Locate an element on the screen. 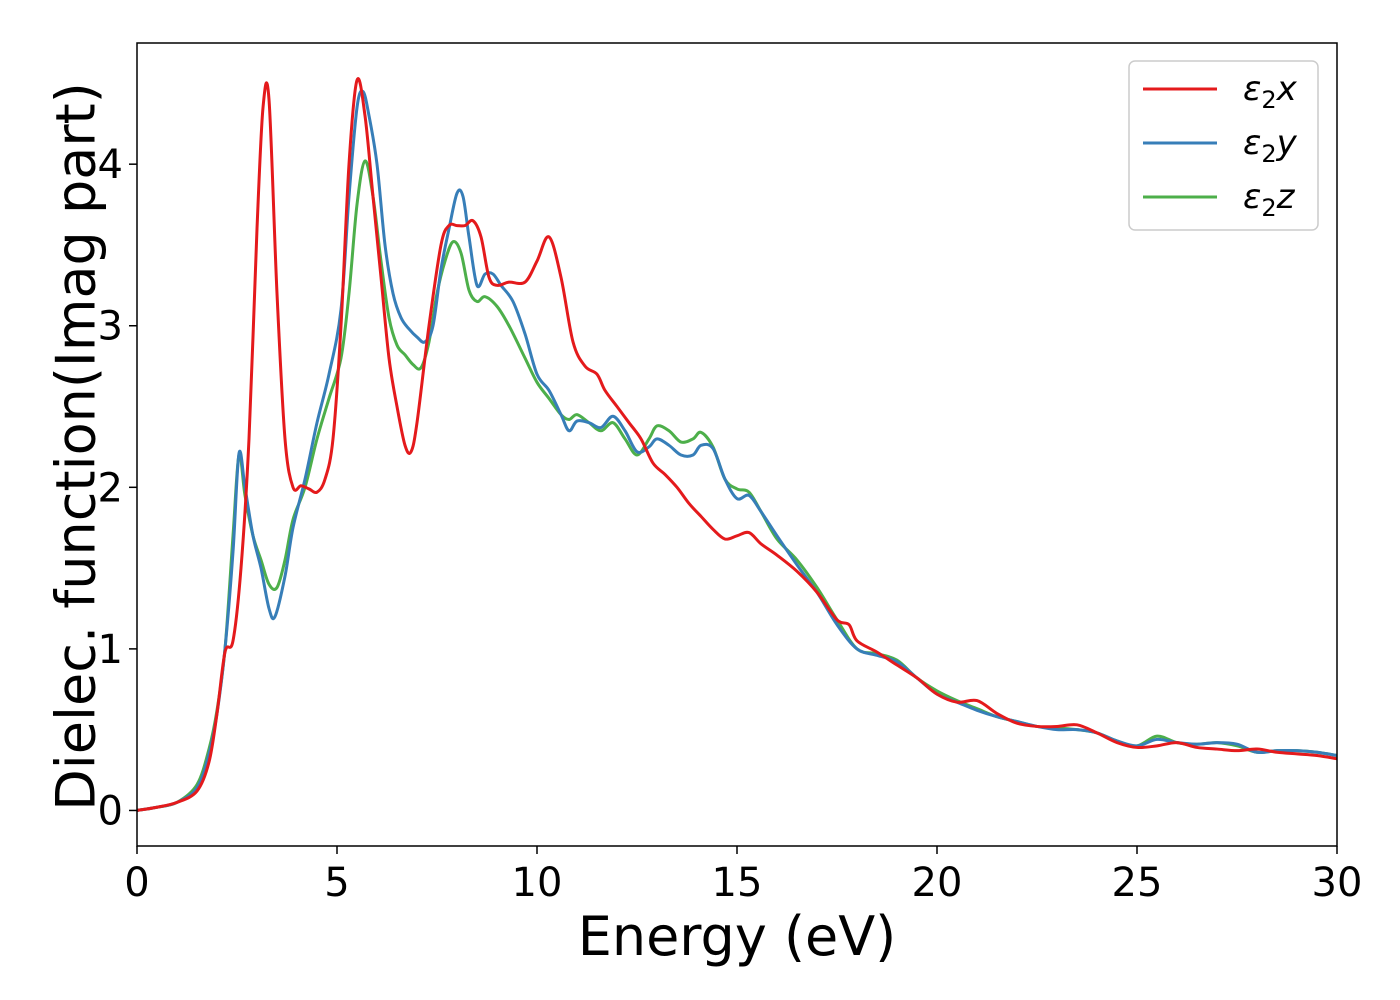 The height and width of the screenshot is (1000, 1400). y-tick-label: 3 is located at coordinates (110, 327).